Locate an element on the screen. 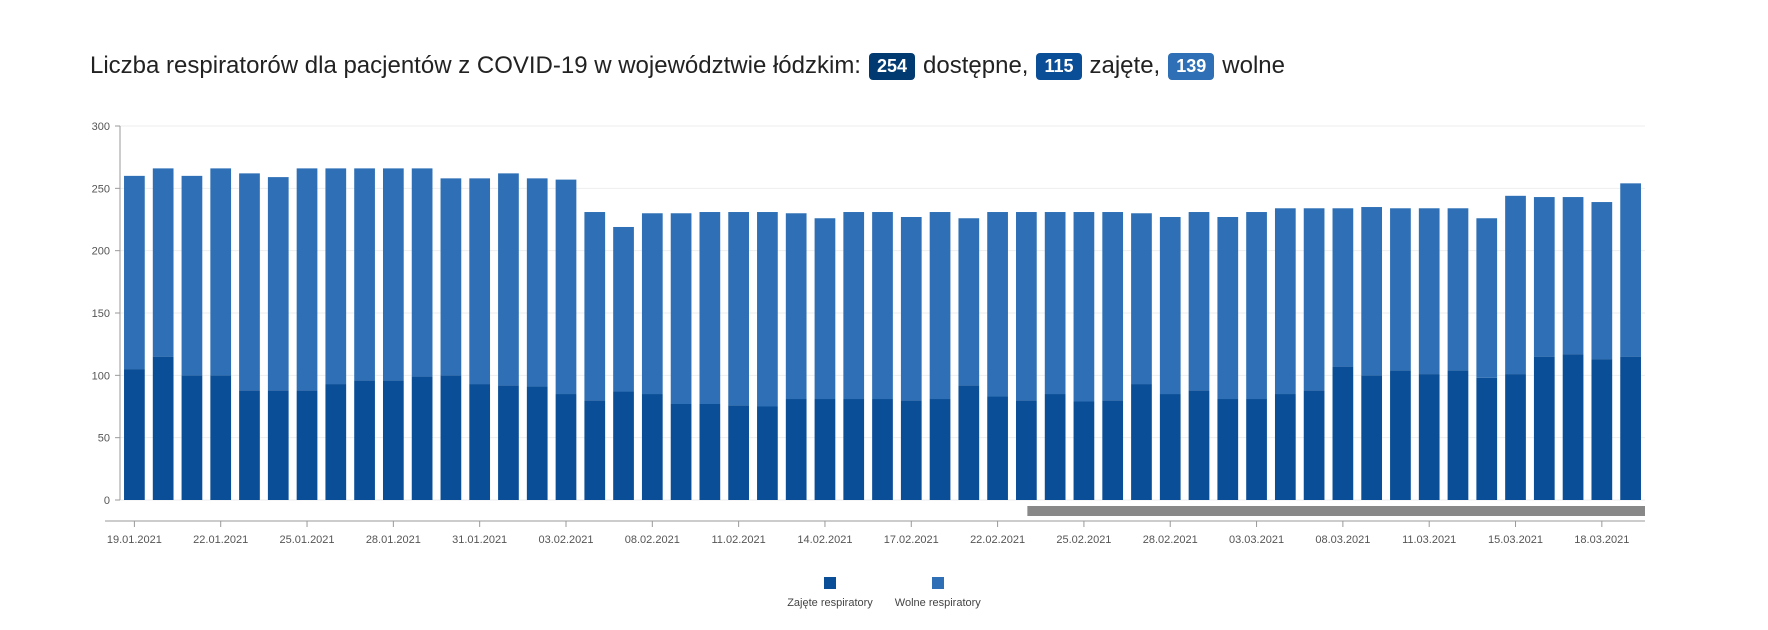 Image resolution: width=1768 pixels, height=630 pixels. x-tick-label: 25.02.2021 is located at coordinates (1083, 540).